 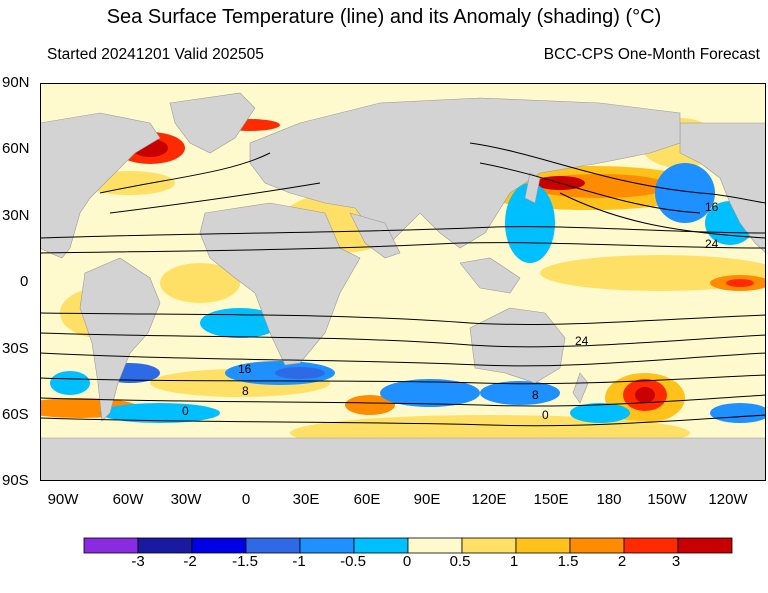 What do you see at coordinates (728, 499) in the screenshot?
I see `lon-label-120w: 120W` at bounding box center [728, 499].